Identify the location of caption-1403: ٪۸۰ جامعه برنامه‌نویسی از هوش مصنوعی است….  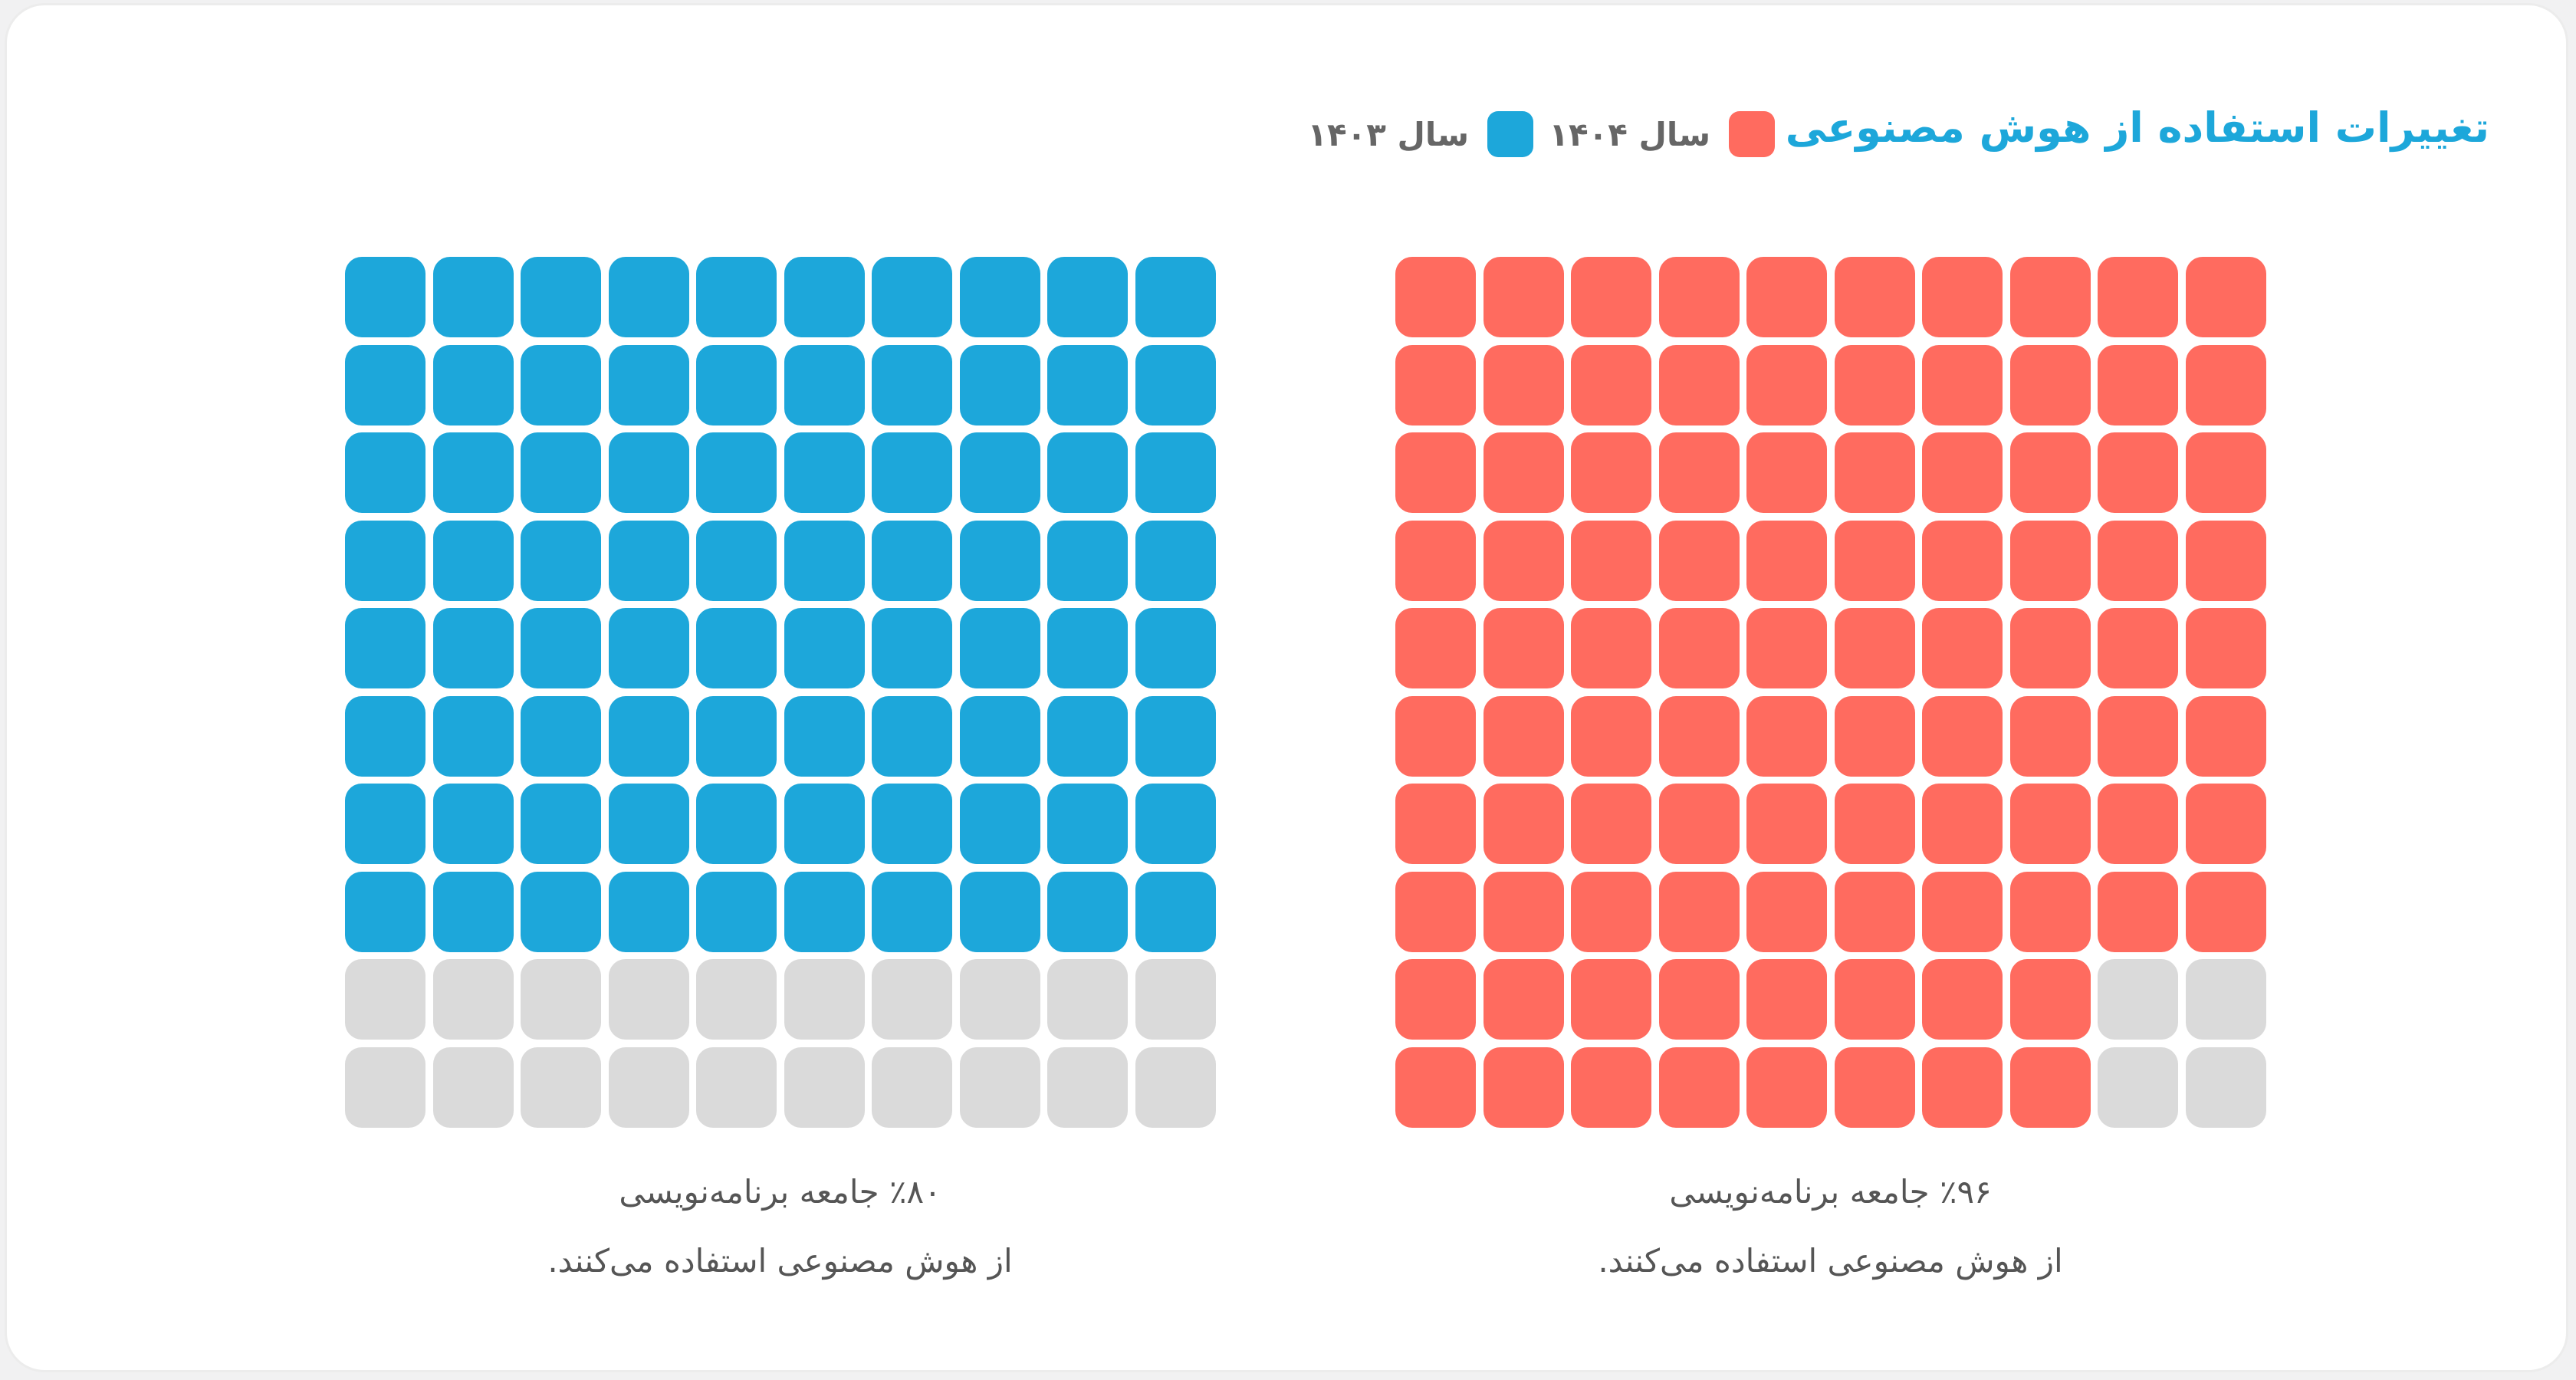
(780, 1227).